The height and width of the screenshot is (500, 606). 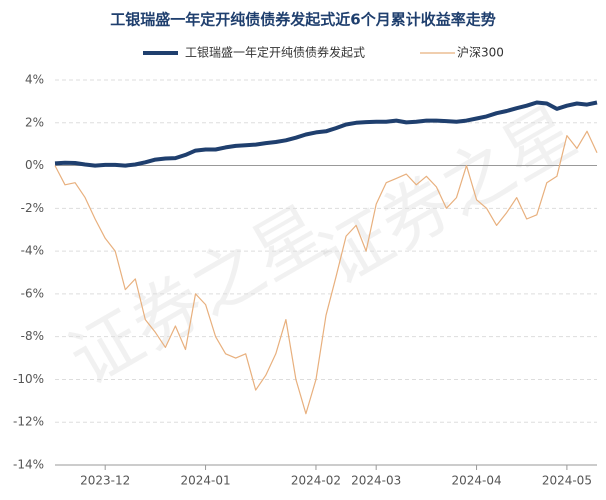 What do you see at coordinates (567, 481) in the screenshot?
I see `x-tick-label: 2024-05` at bounding box center [567, 481].